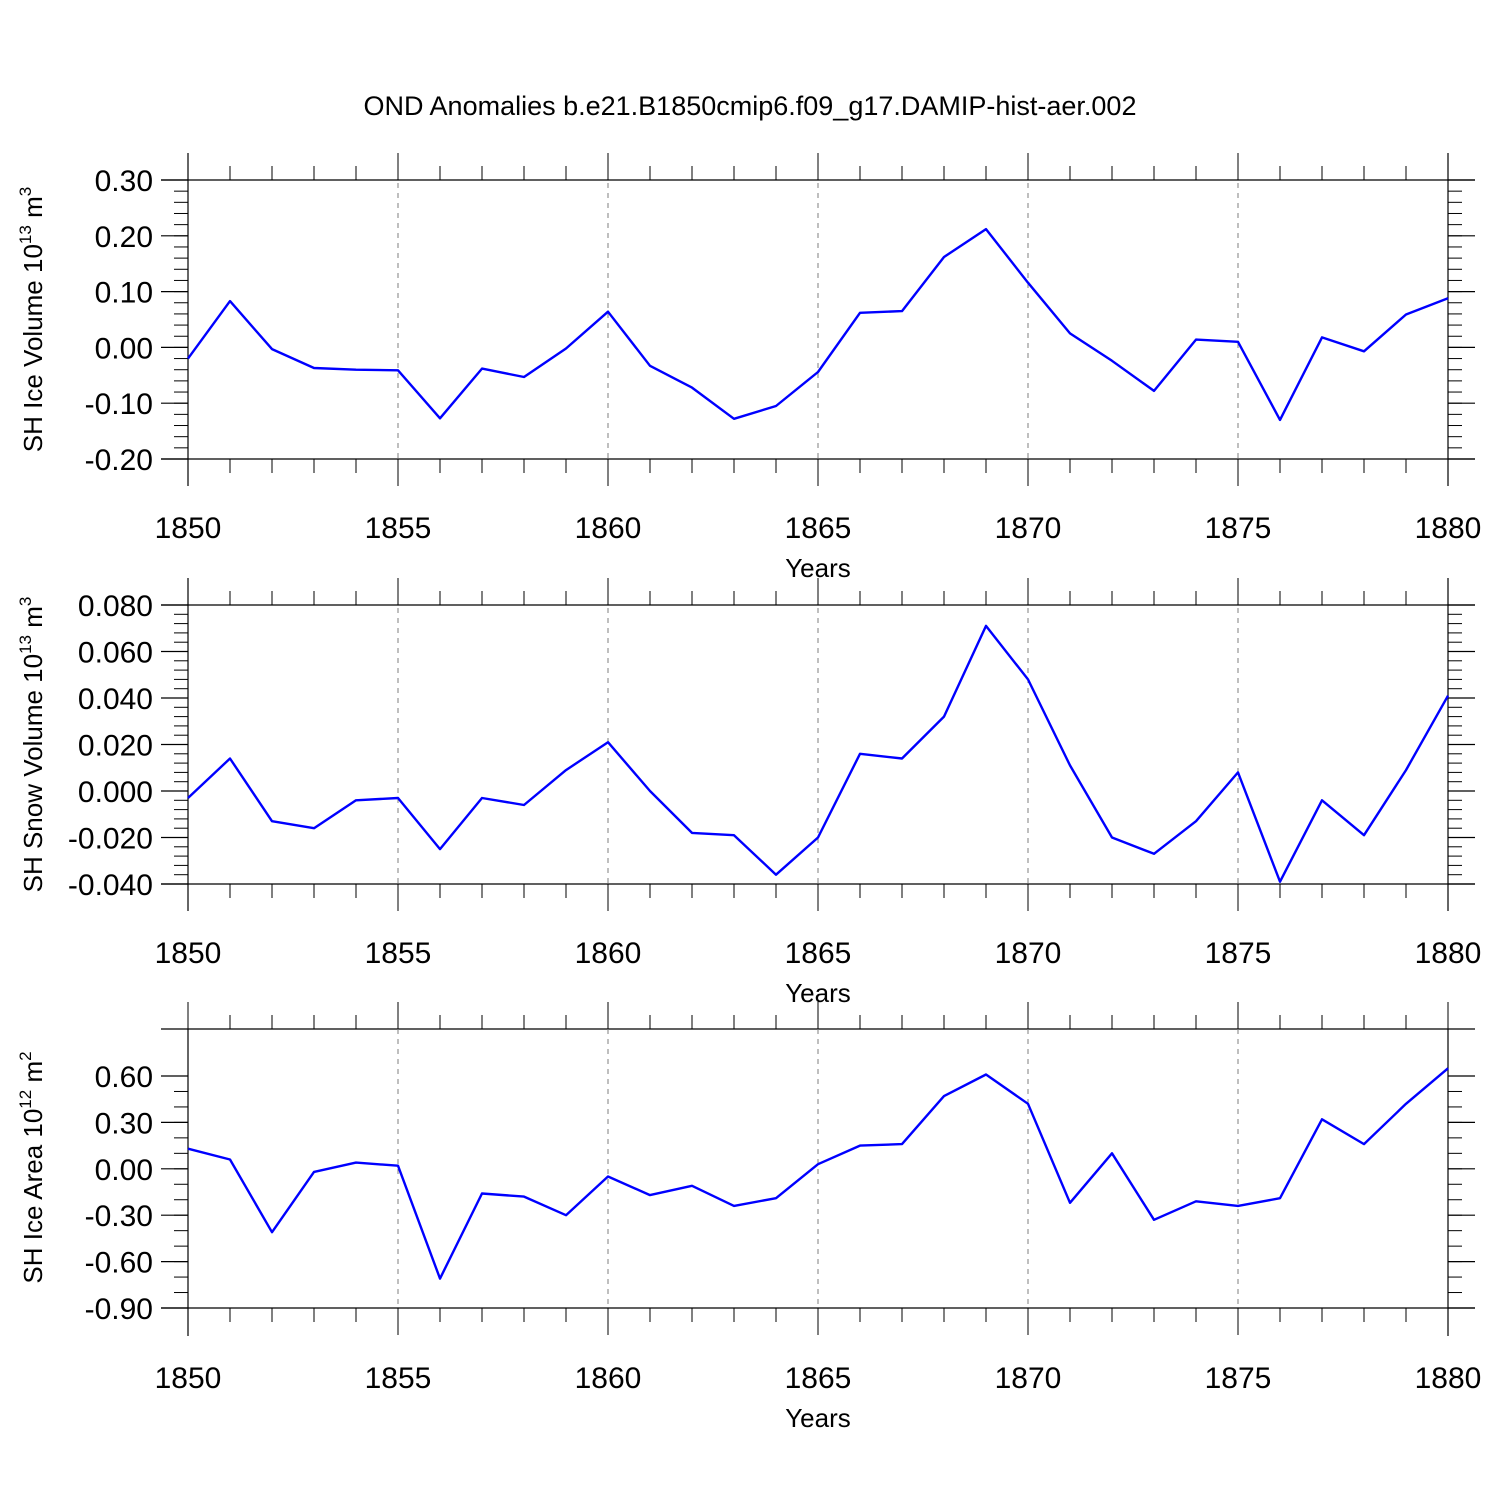  Describe the element at coordinates (124, 237) in the screenshot. I see `y-tick-label: 0.20` at that location.